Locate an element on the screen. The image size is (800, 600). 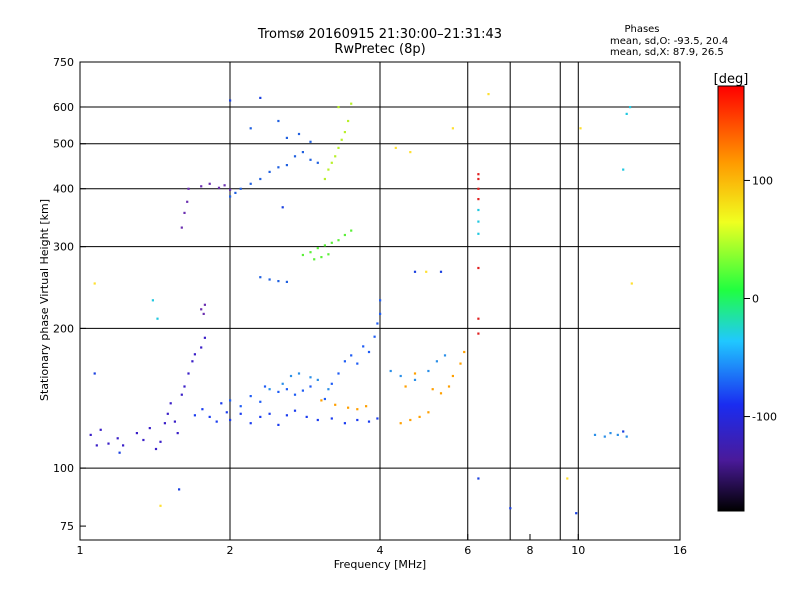
x-axis-ticks: 1 2 4 6 8 10 16 is located at coordinates (382, 545).